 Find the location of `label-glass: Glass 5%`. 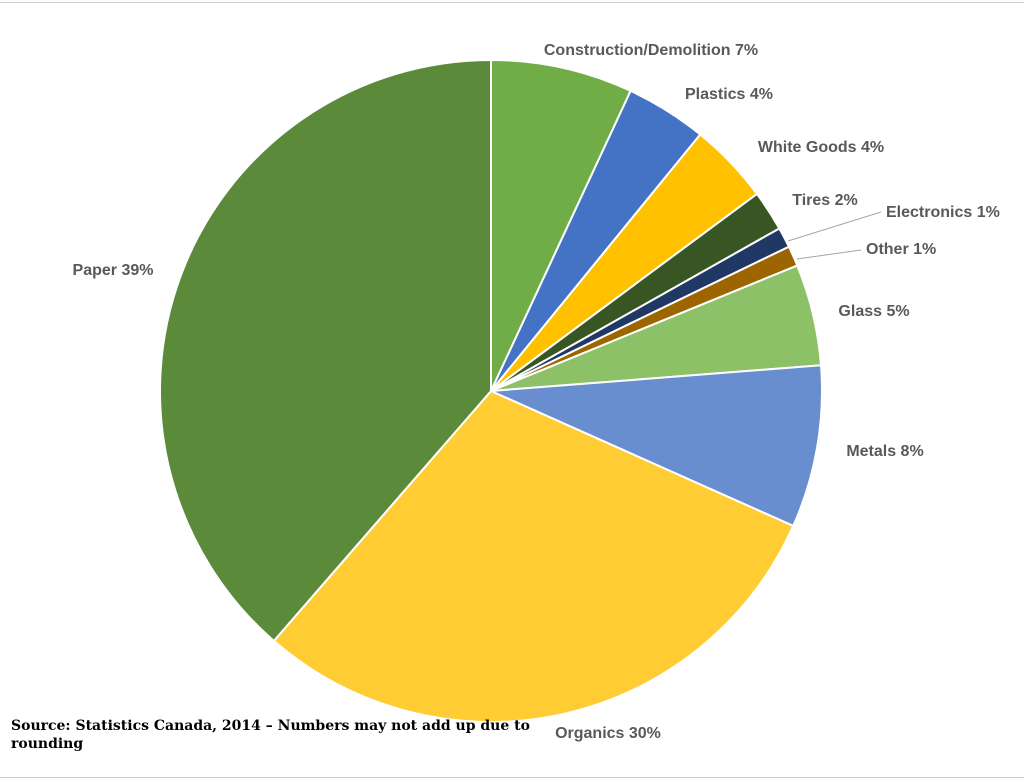

label-glass: Glass 5% is located at coordinates (873, 311).